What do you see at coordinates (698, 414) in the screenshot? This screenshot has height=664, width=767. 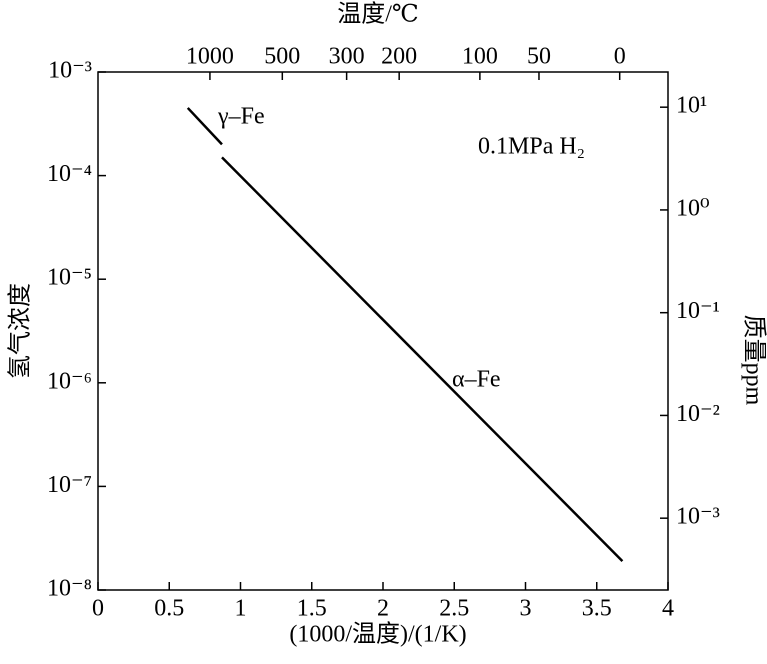 I see `y2-tick-label: 10⁻²` at bounding box center [698, 414].